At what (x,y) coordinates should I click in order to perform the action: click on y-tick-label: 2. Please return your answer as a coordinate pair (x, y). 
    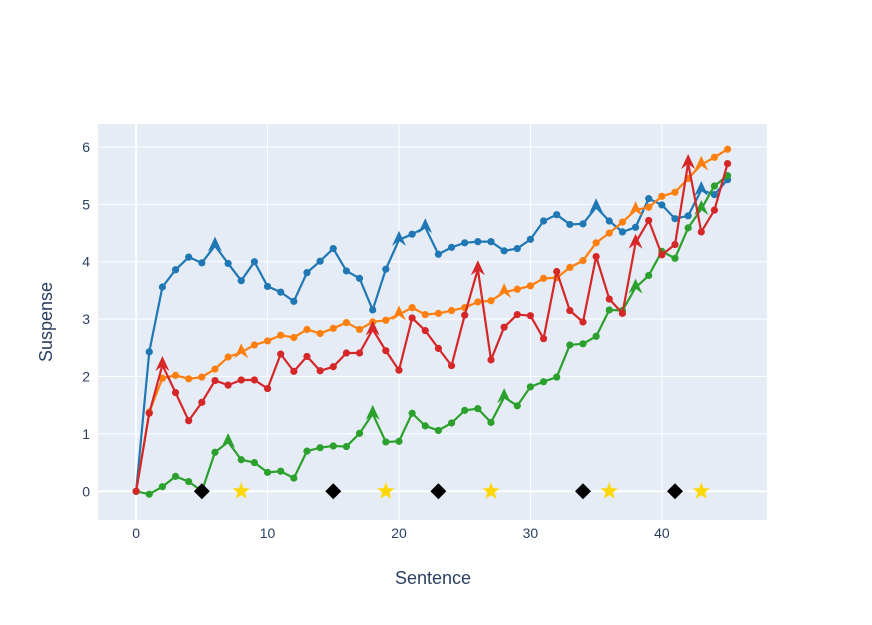
    Looking at the image, I should click on (86, 377).